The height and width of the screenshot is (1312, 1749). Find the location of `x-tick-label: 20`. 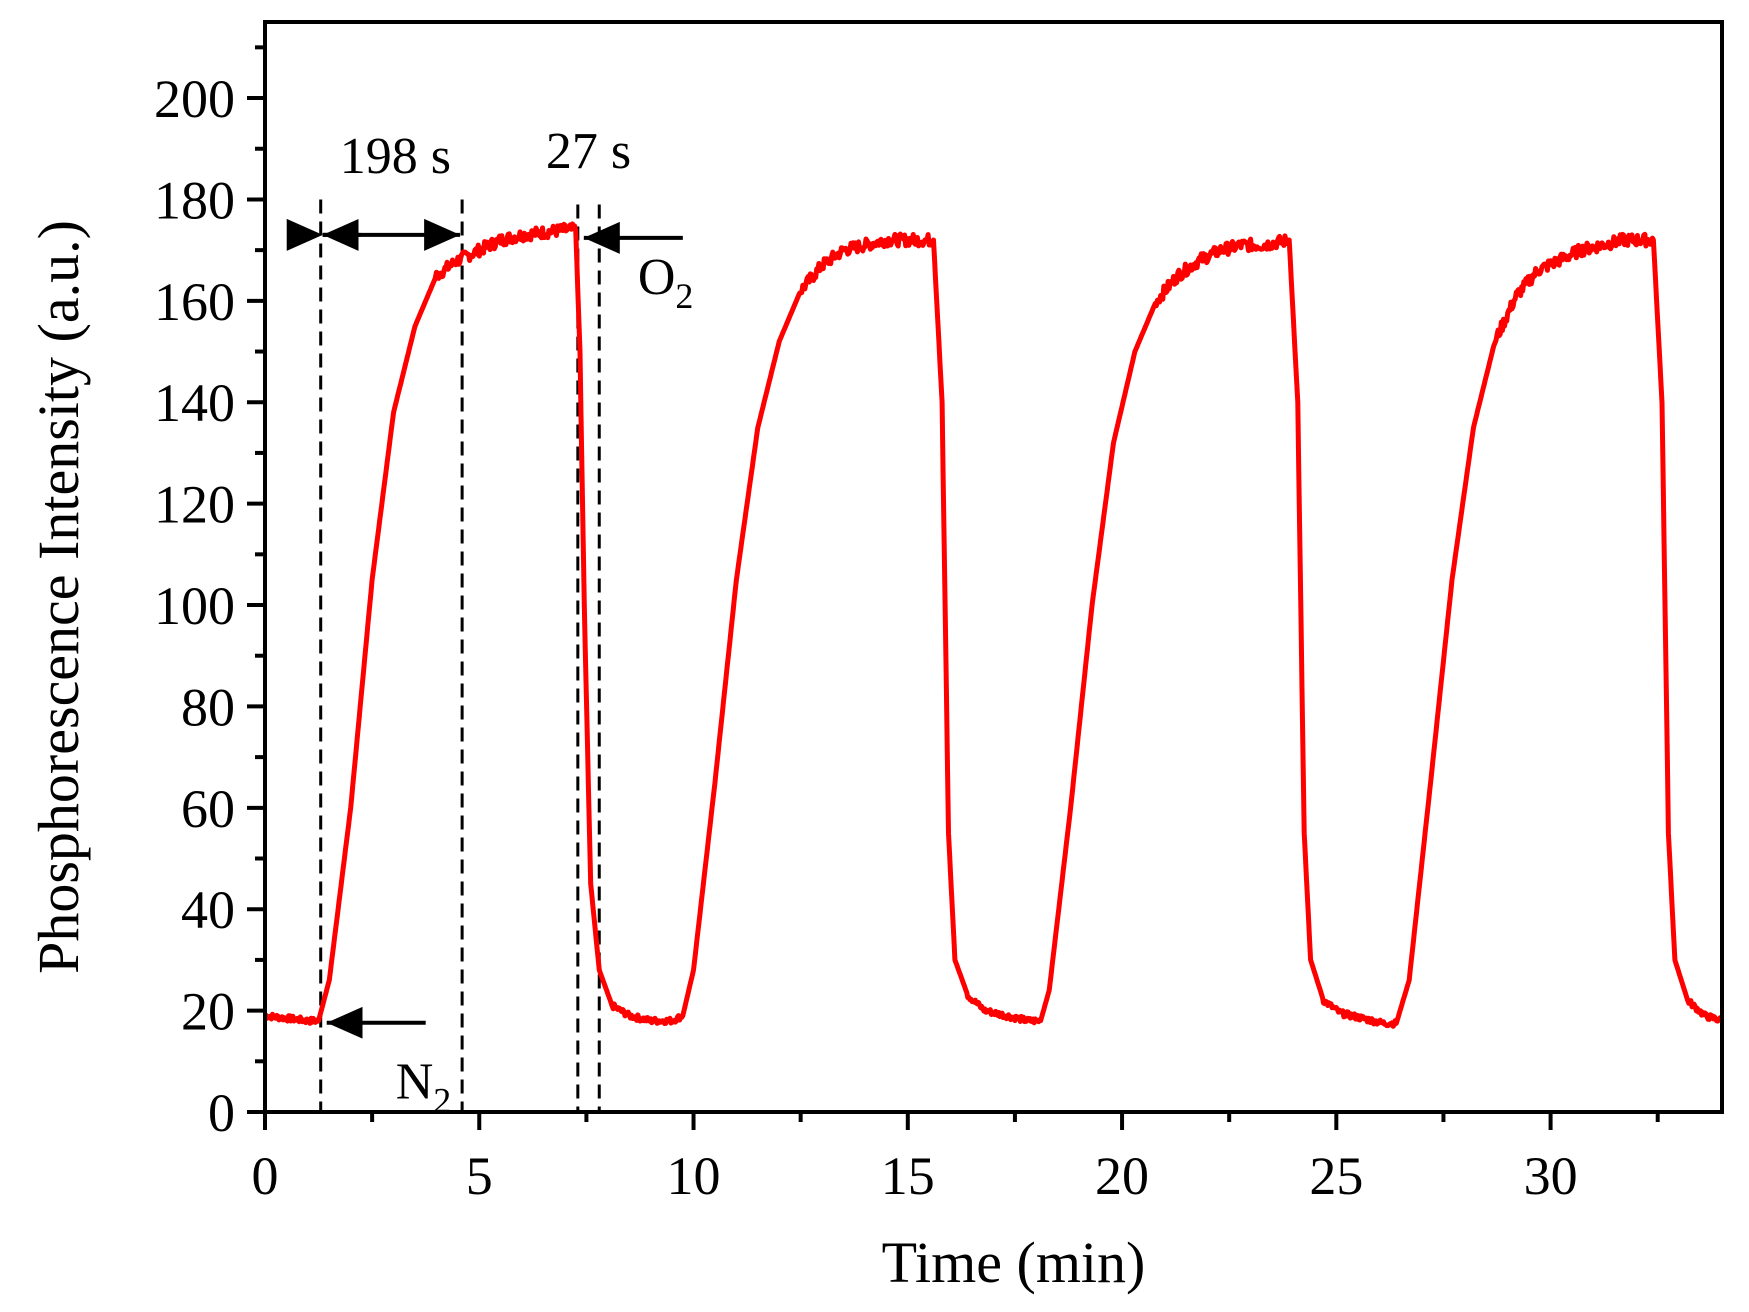

x-tick-label: 20 is located at coordinates (1122, 1176).